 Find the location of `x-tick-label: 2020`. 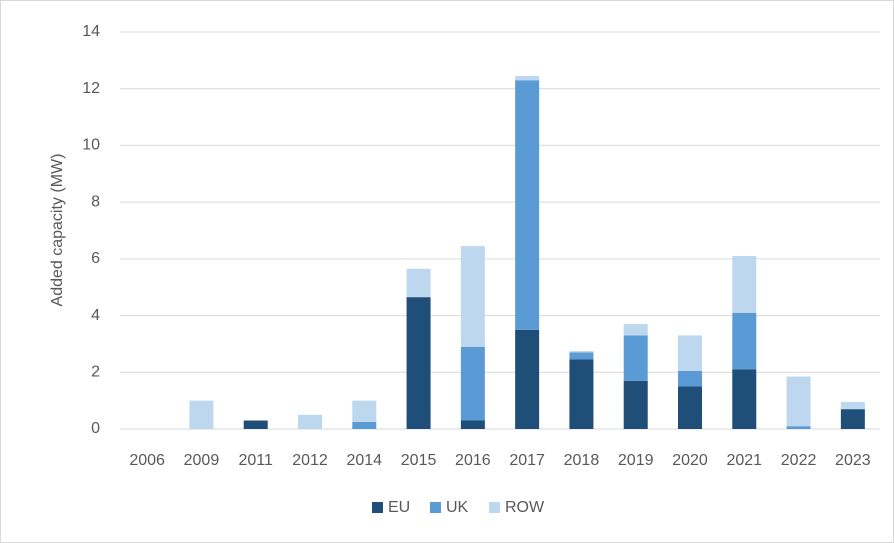

x-tick-label: 2020 is located at coordinates (690, 460).